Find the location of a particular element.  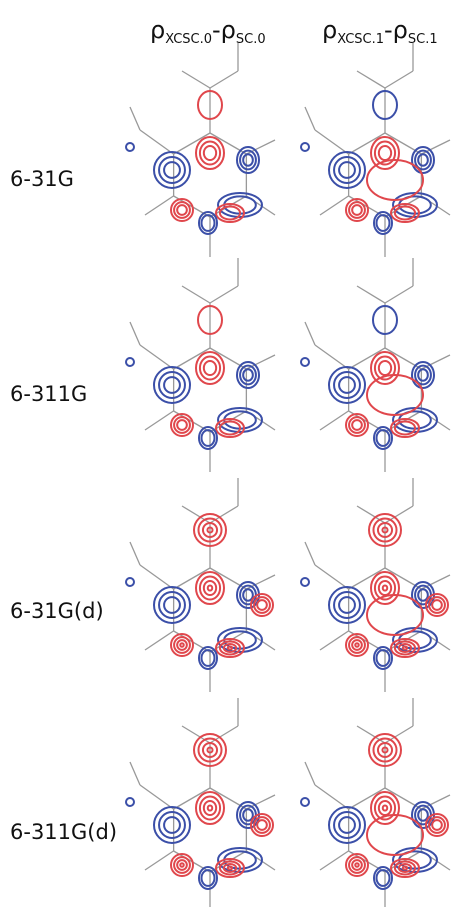

column-header: ρXCSC.0-ρSC.0 is located at coordinates (208, 31).